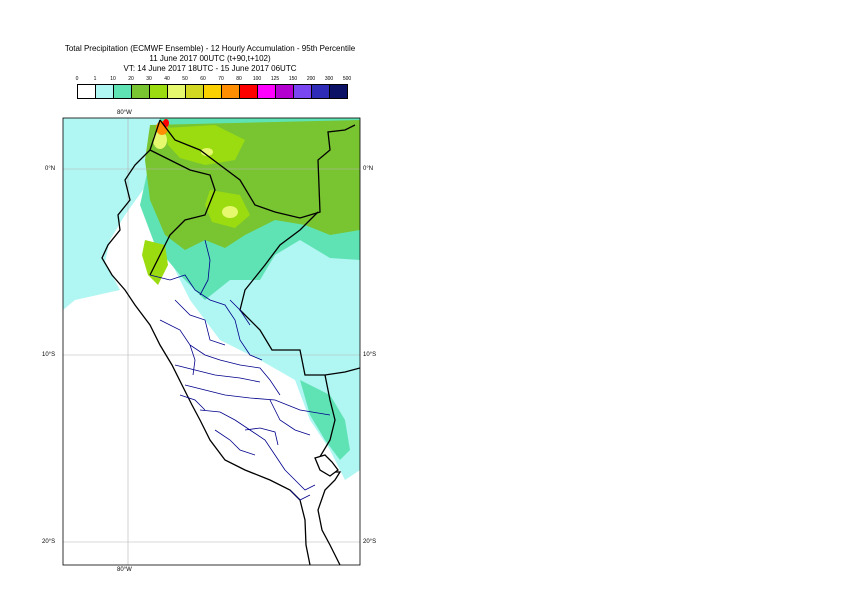 This screenshot has height=596, width=842. Describe the element at coordinates (95, 79) in the screenshot. I see `legend-tick-label: 1` at that location.